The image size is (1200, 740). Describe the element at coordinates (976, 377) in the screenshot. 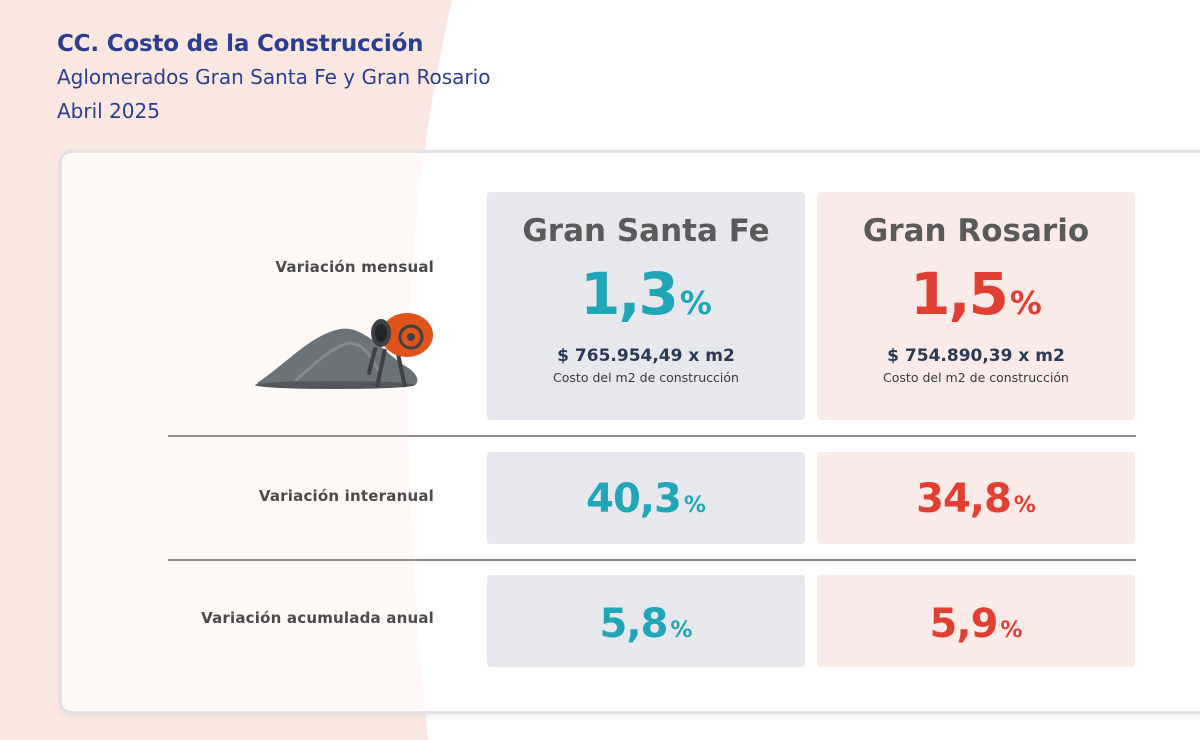

I see `rosario-cost-label: Costo del m2 de construcción` at that location.